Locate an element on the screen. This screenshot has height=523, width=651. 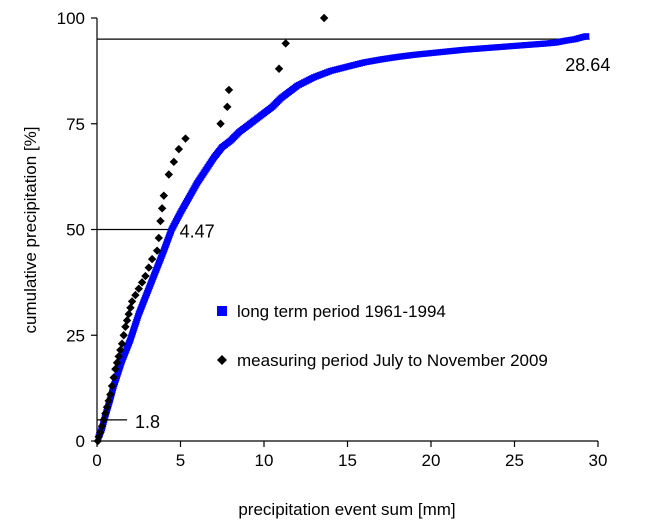
x-tick-label: 10 is located at coordinates (264, 460).